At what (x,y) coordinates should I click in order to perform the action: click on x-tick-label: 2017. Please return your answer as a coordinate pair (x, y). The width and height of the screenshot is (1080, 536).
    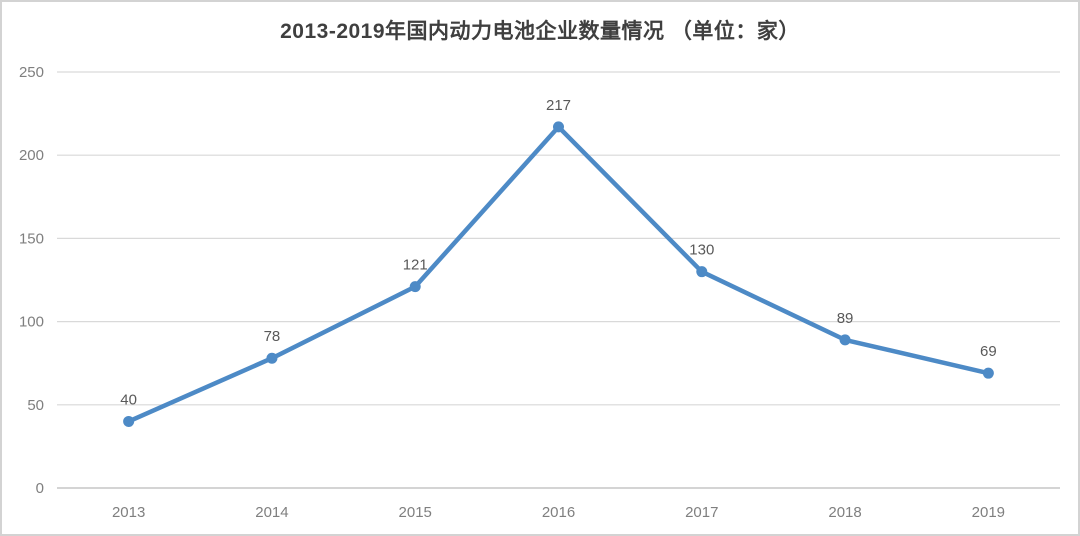
    Looking at the image, I should click on (701, 512).